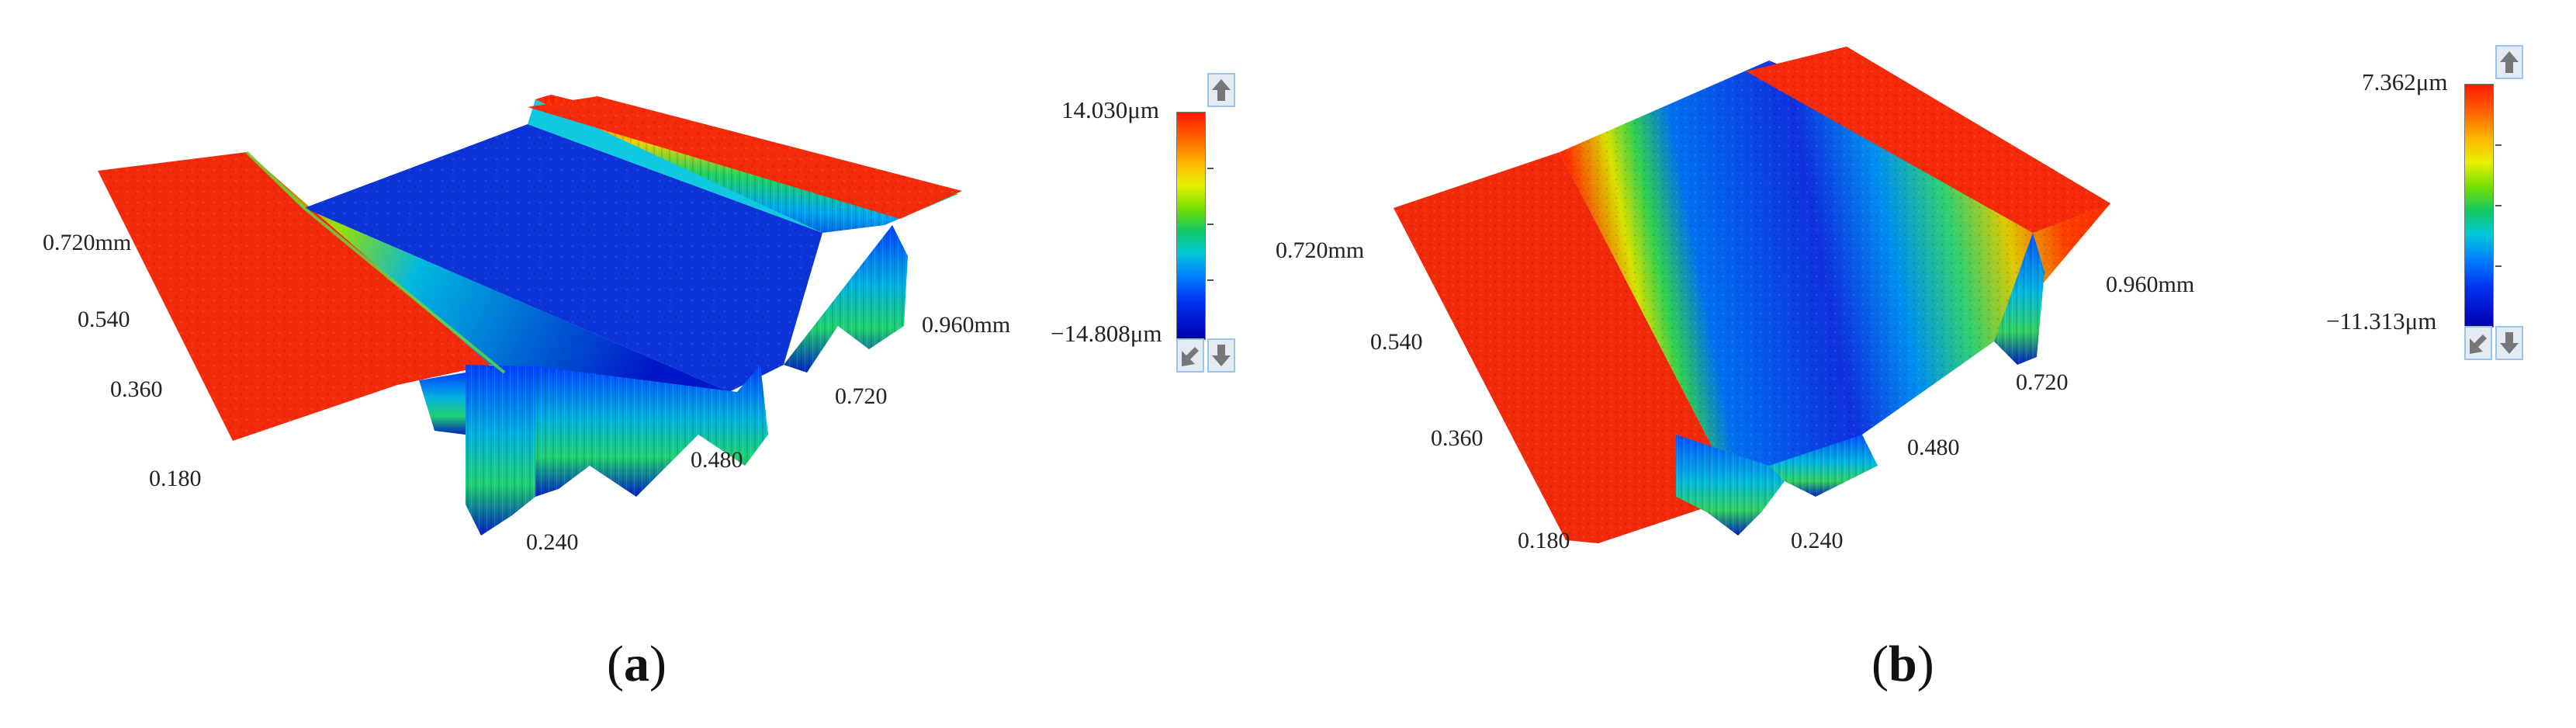 The width and height of the screenshot is (2576, 728). I want to click on colorbar-max: 14.030μm, so click(1110, 110).